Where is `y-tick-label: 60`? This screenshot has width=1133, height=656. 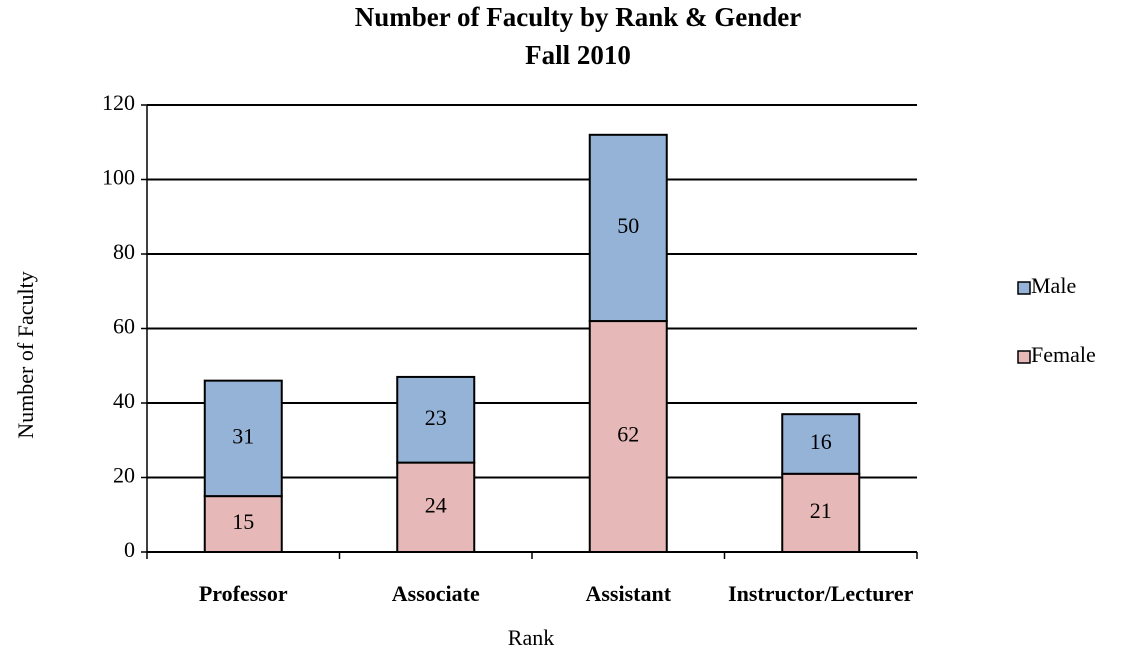
y-tick-label: 60 is located at coordinates (124, 326).